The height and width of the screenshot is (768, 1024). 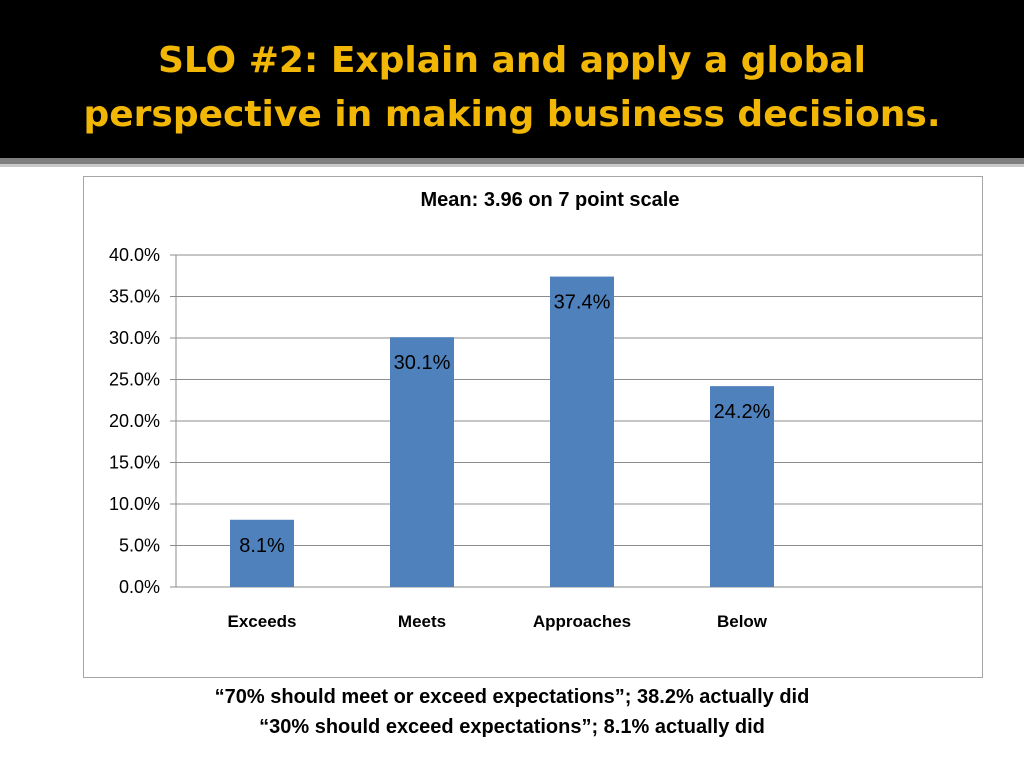 I want to click on x-axis: Exceeds Meets Approaches Below, so click(x=498, y=621).